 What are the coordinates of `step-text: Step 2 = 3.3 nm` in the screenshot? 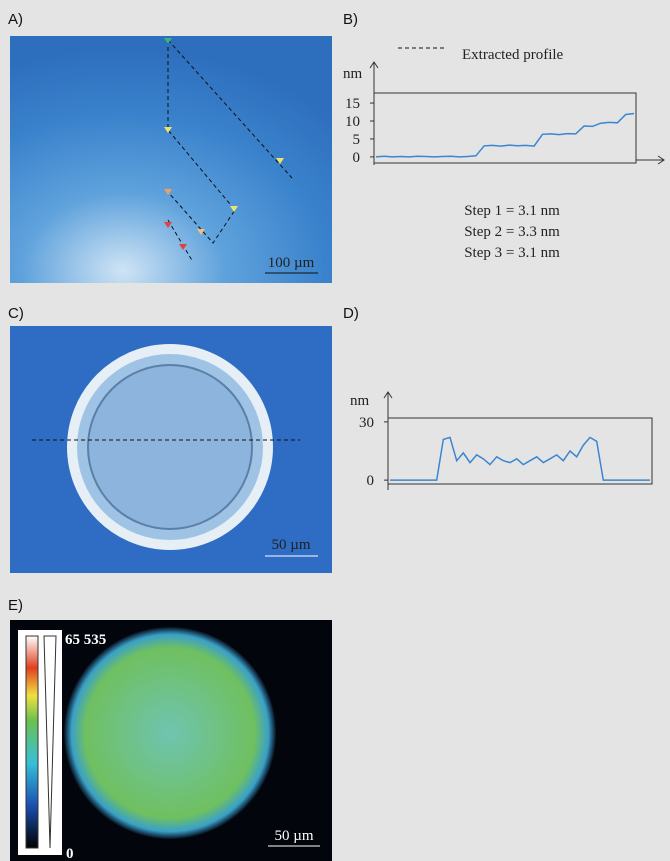 It's located at (512, 232).